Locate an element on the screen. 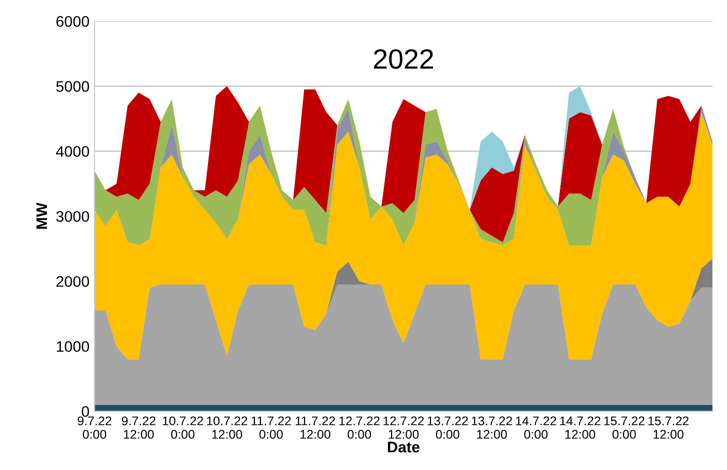 This screenshot has width=727, height=470. y-axis-title: MW is located at coordinates (41, 215).